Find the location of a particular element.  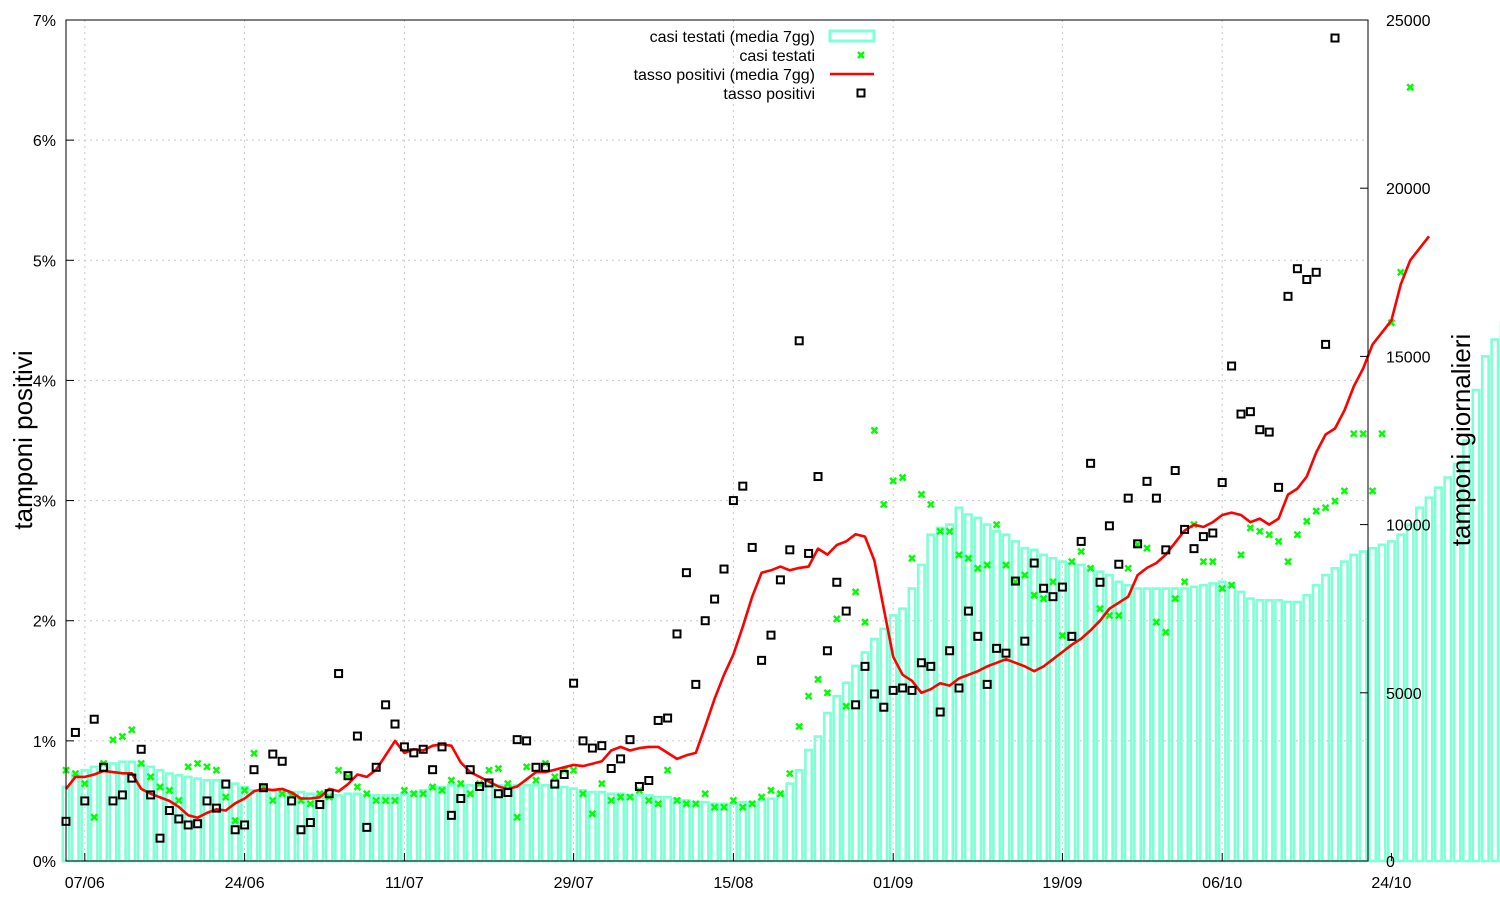

legend-swatch-cases is located at coordinates (861, 55).